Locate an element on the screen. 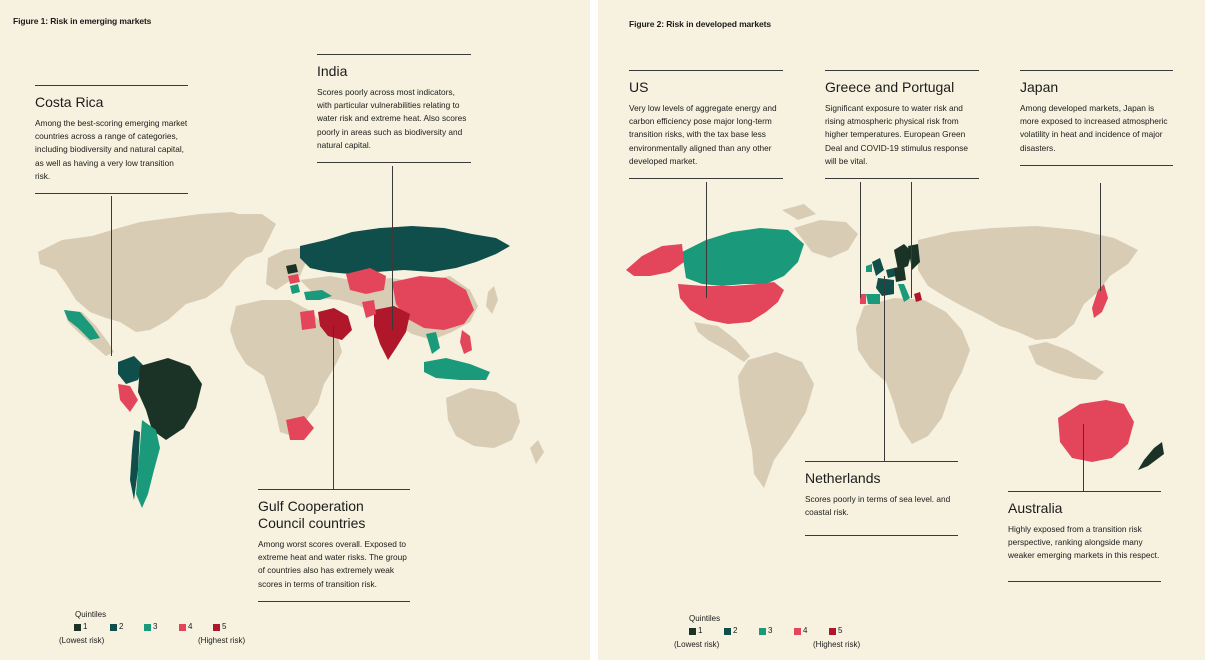 This screenshot has width=1205, height=660. india-leader-line is located at coordinates (392, 248).